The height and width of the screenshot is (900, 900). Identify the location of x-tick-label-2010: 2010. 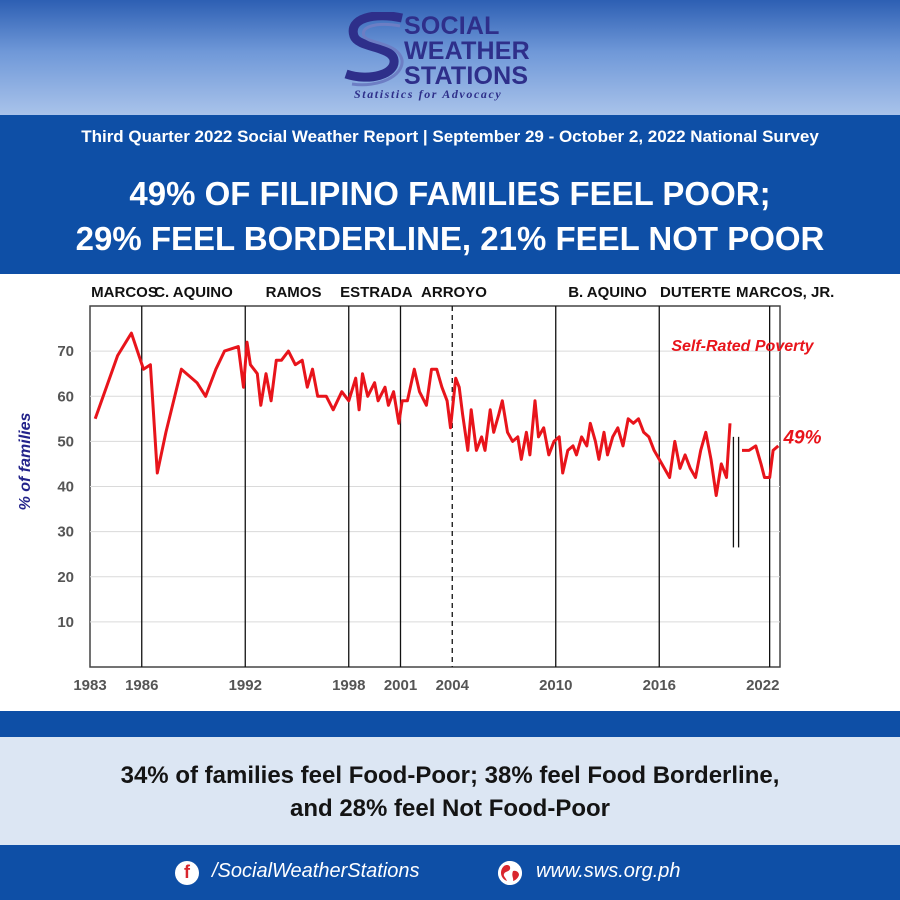
(555, 685).